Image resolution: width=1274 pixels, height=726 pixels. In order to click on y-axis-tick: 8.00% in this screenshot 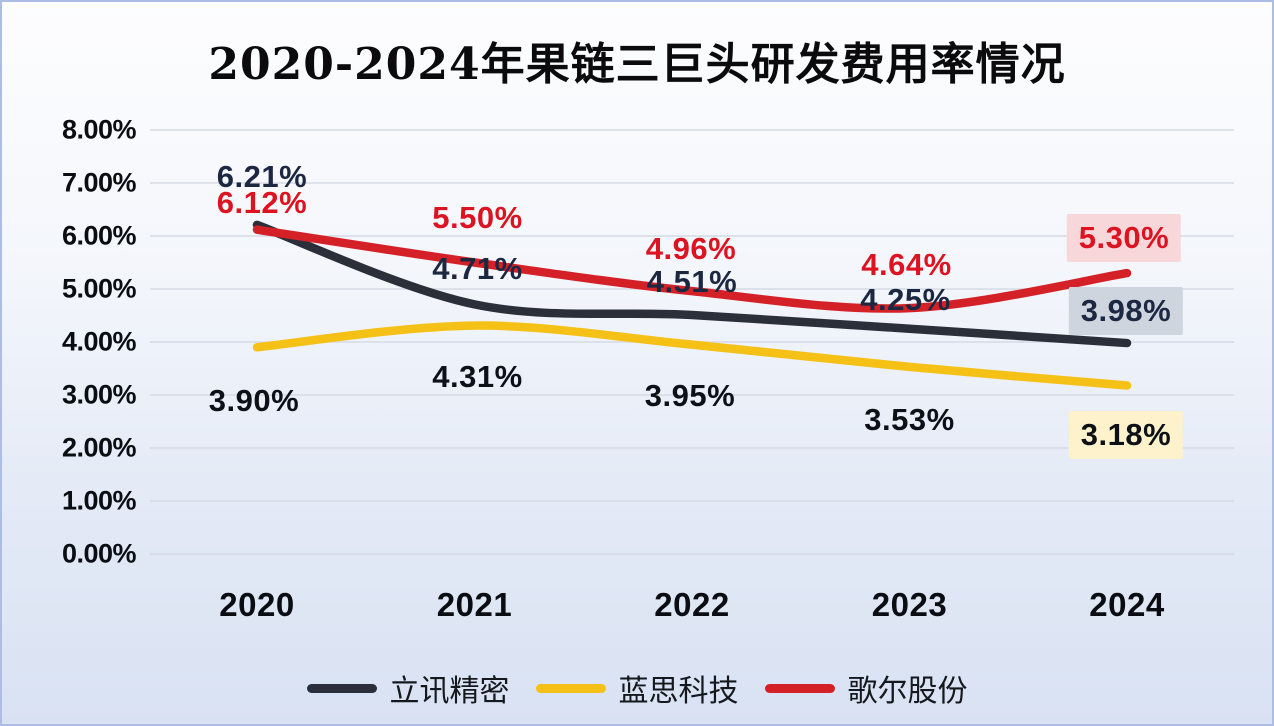, I will do `click(99, 129)`.